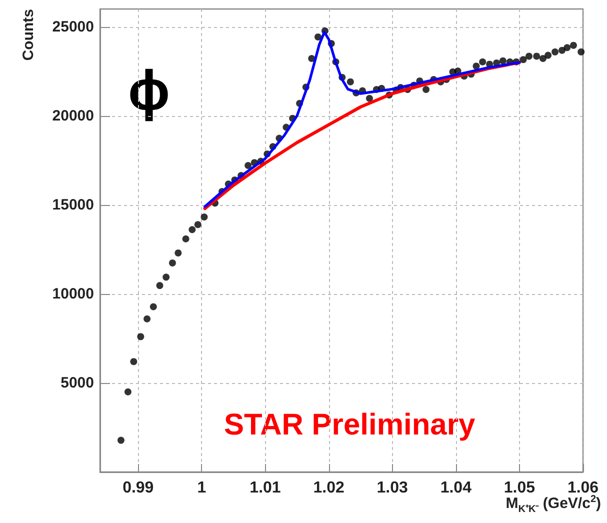 The width and height of the screenshot is (607, 523). What do you see at coordinates (350, 425) in the screenshot?
I see `annotation: STAR Preliminary` at bounding box center [350, 425].